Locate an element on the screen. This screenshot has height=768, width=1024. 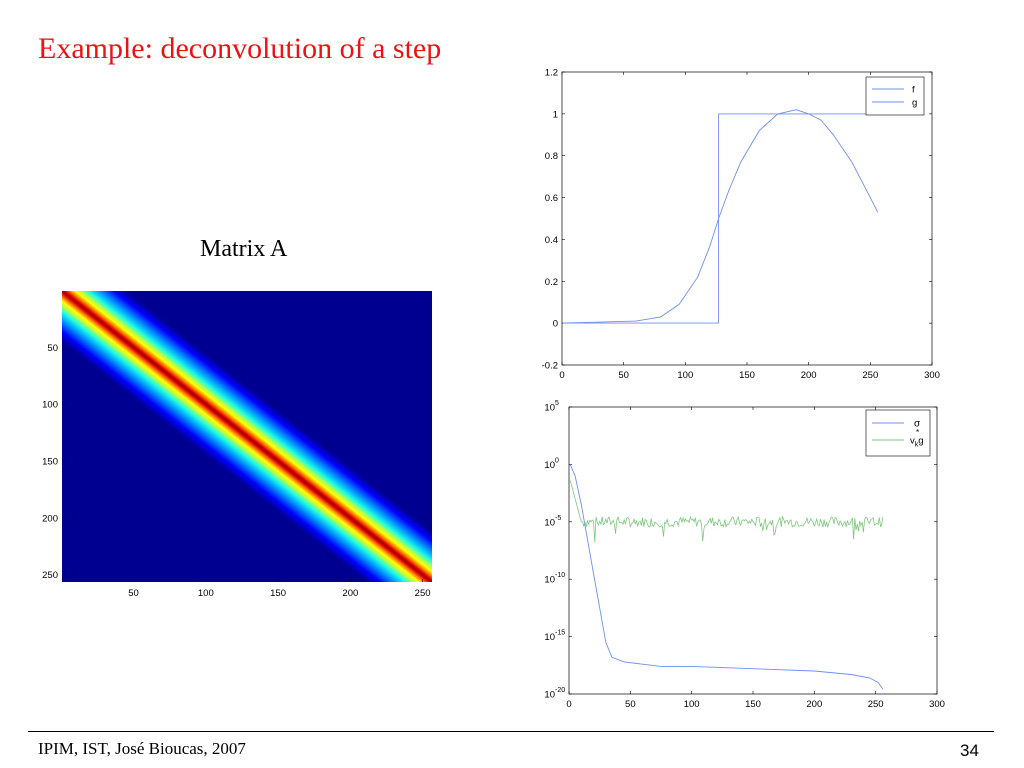
plot1-legend-label-f: f is located at coordinates (913, 90).